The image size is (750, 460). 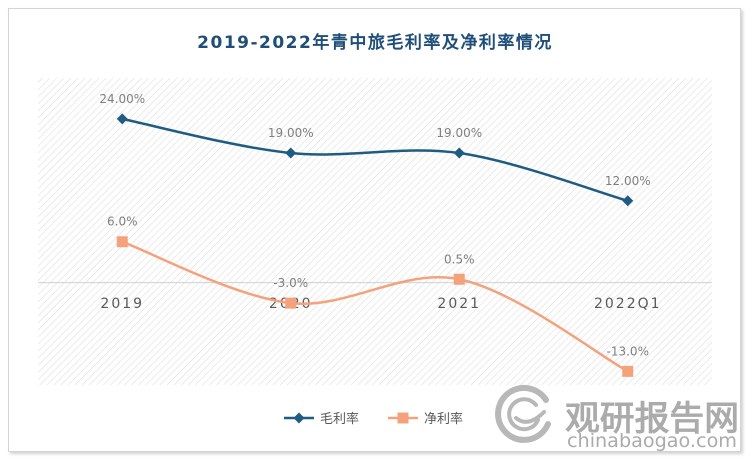 What do you see at coordinates (373, 419) in the screenshot?
I see `legend: 毛利率 净利率` at bounding box center [373, 419].